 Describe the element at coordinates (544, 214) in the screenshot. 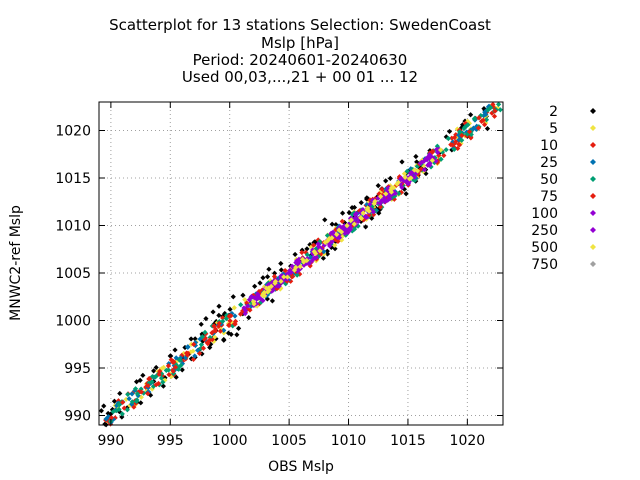

I see `legend-label: 100` at that location.